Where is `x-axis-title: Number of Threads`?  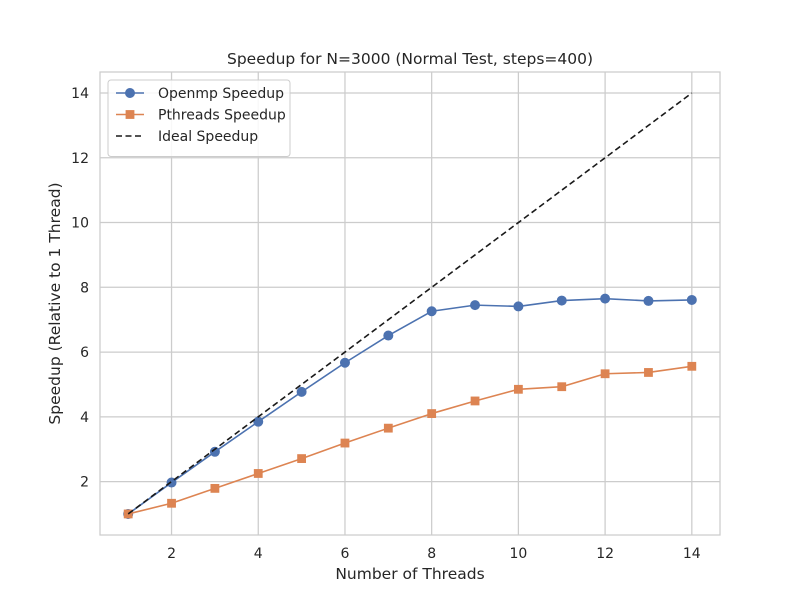 x-axis-title: Number of Threads is located at coordinates (409, 574).